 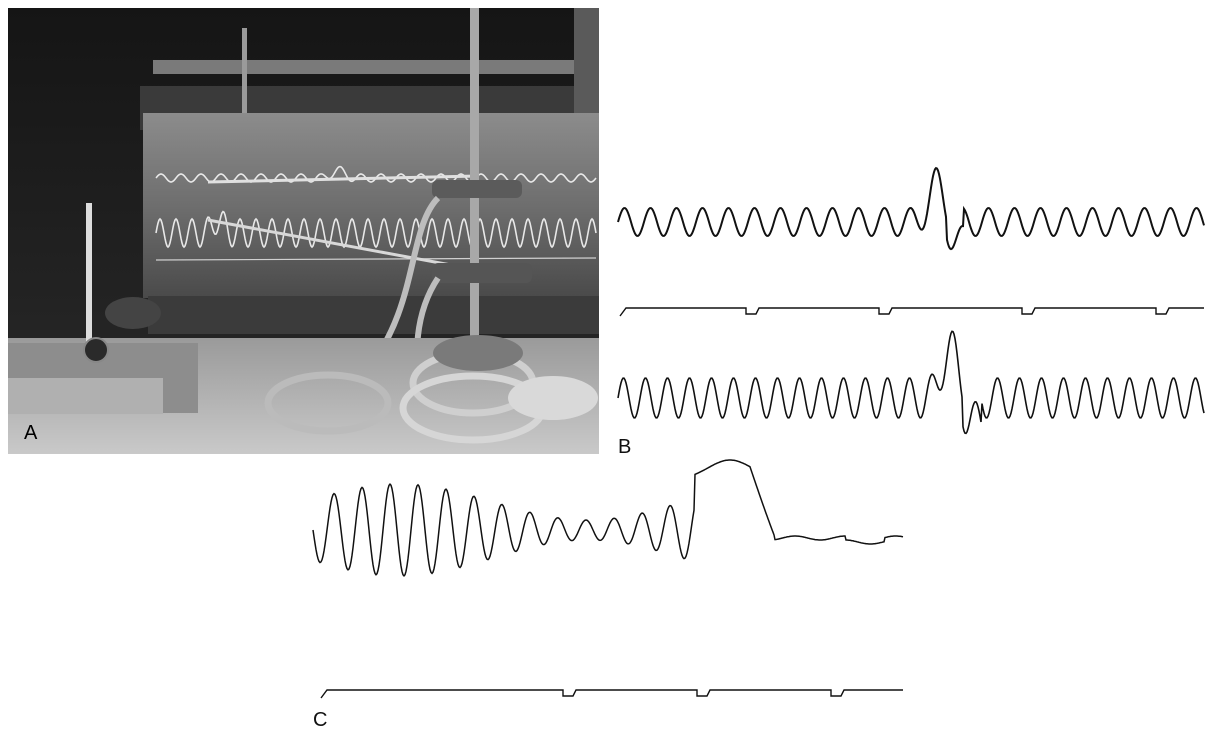 I want to click on stand-base, so click(x=478, y=353).